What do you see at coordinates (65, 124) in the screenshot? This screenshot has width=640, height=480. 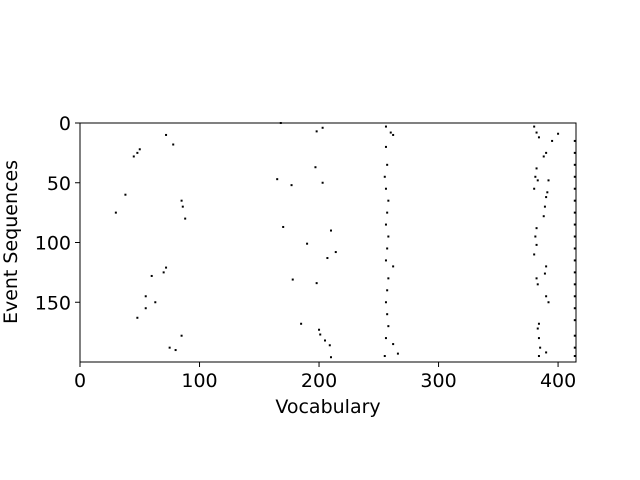 I see `y-tick-label: 0` at bounding box center [65, 124].